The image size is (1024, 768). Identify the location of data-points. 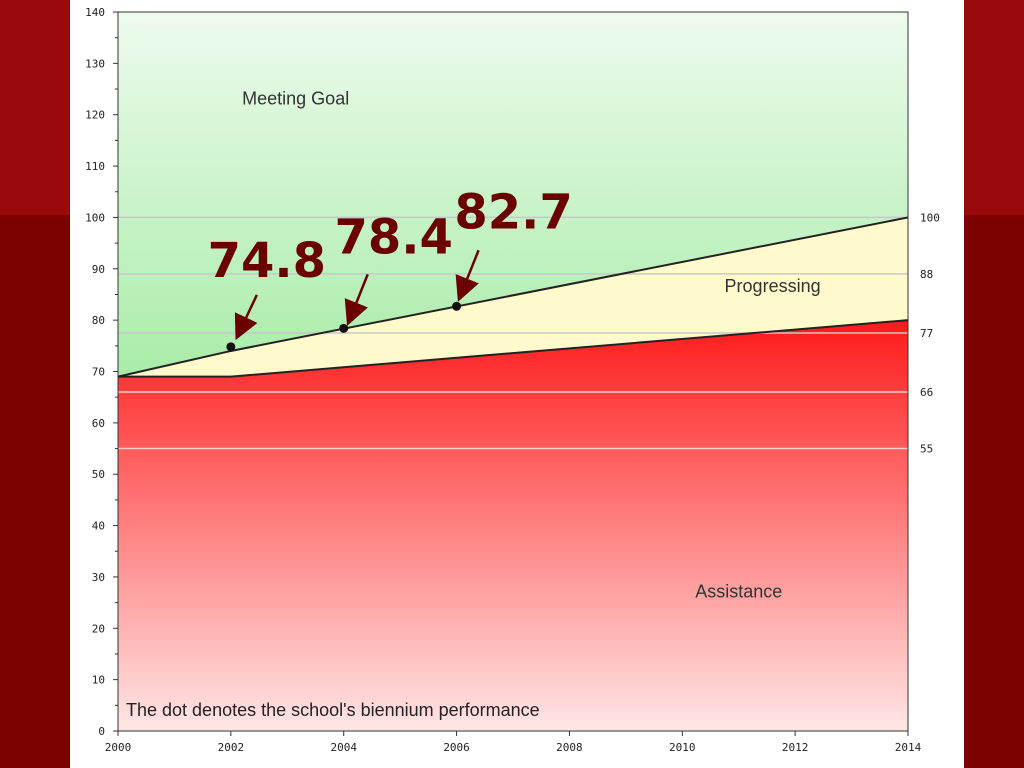
(344, 326).